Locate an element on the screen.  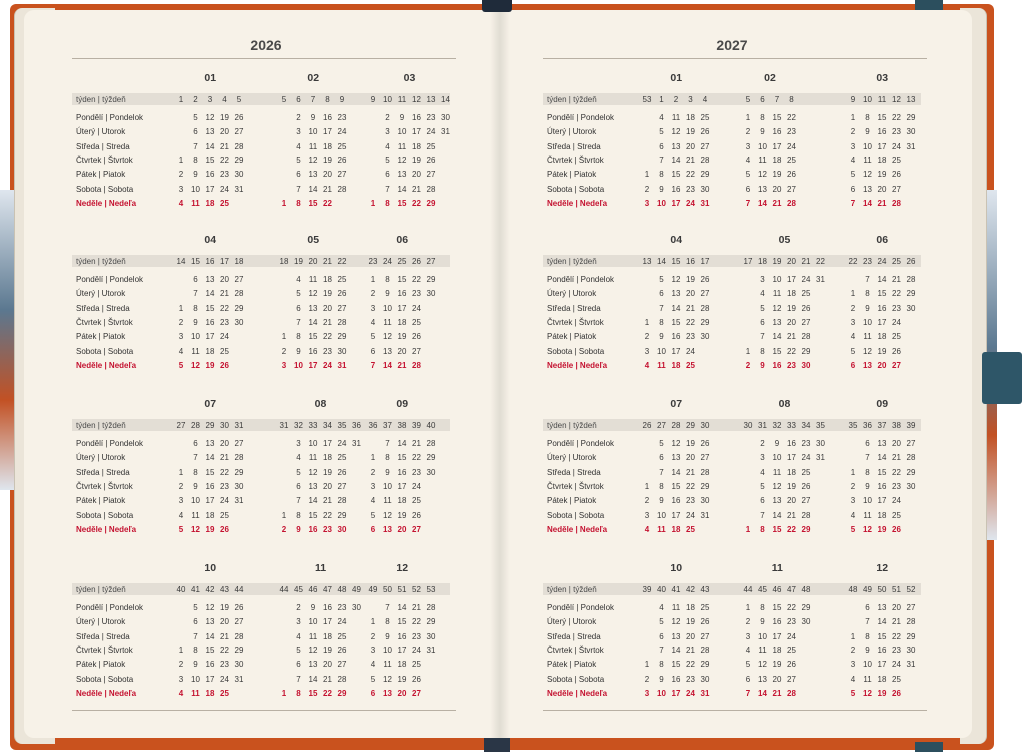
bookmark-ribbon-bottom is located at coordinates (497, 745).